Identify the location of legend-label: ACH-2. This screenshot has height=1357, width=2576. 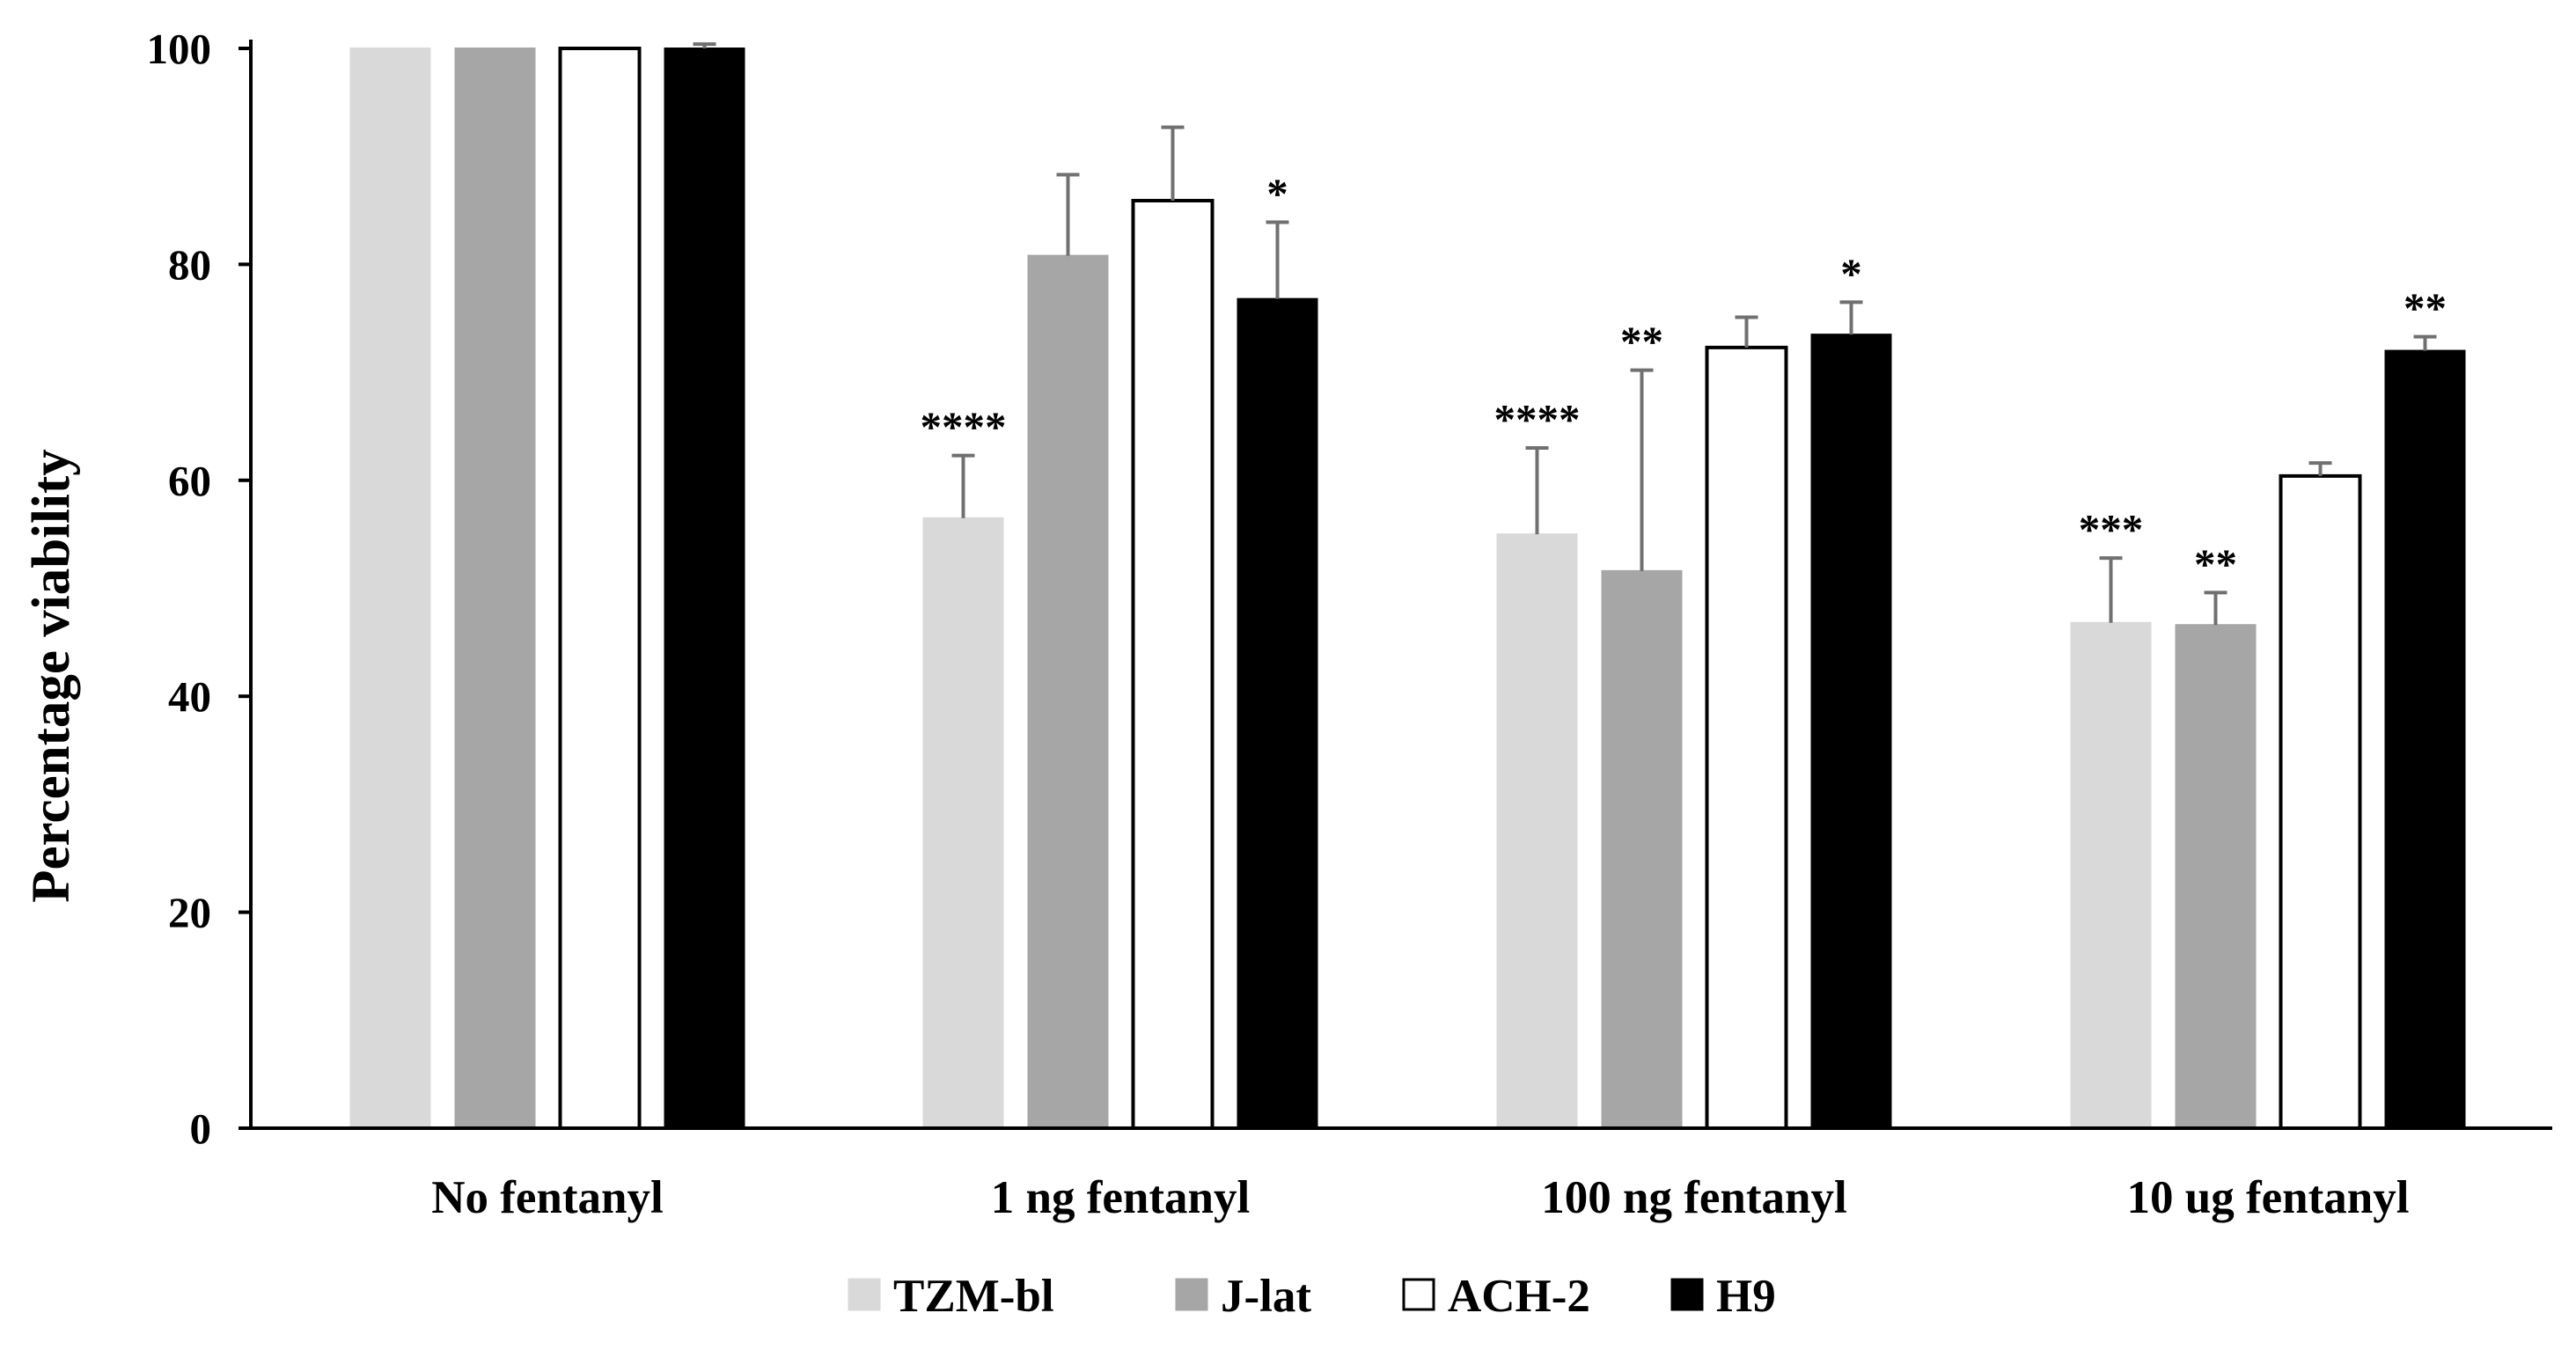
(1519, 1296).